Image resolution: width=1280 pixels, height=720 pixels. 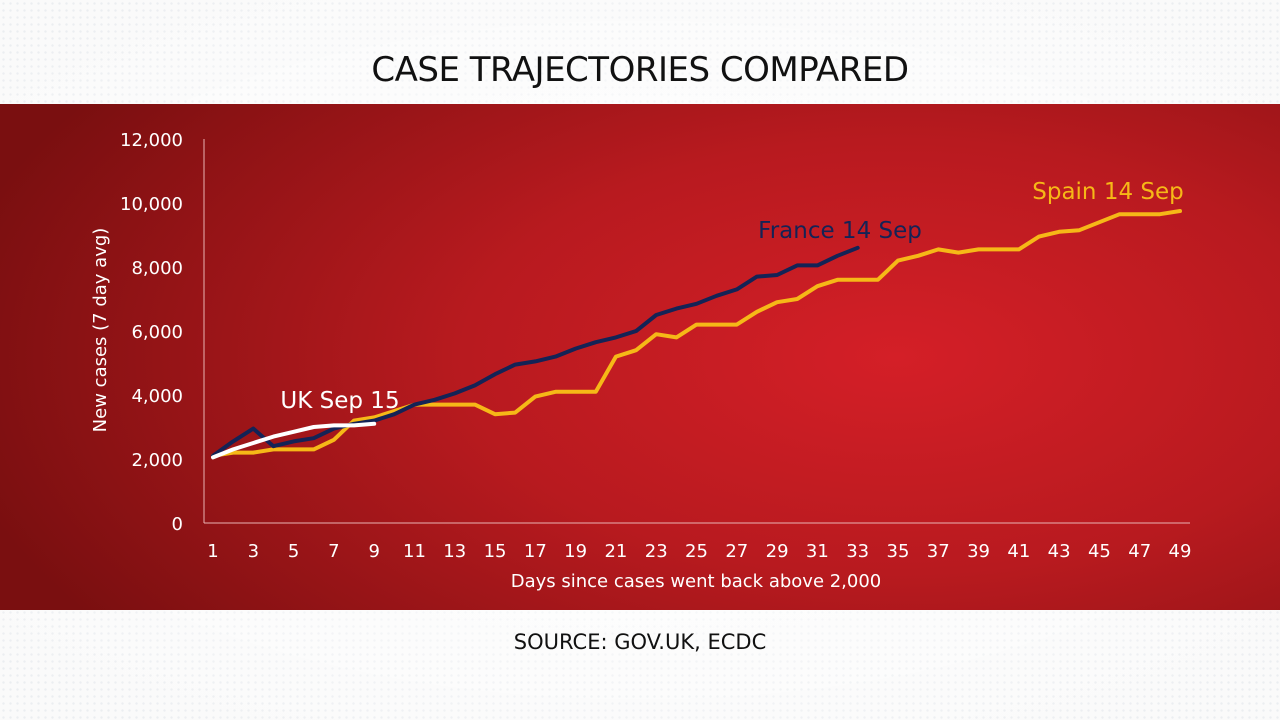 What do you see at coordinates (151, 204) in the screenshot?
I see `y-tick-label: 10,000` at bounding box center [151, 204].